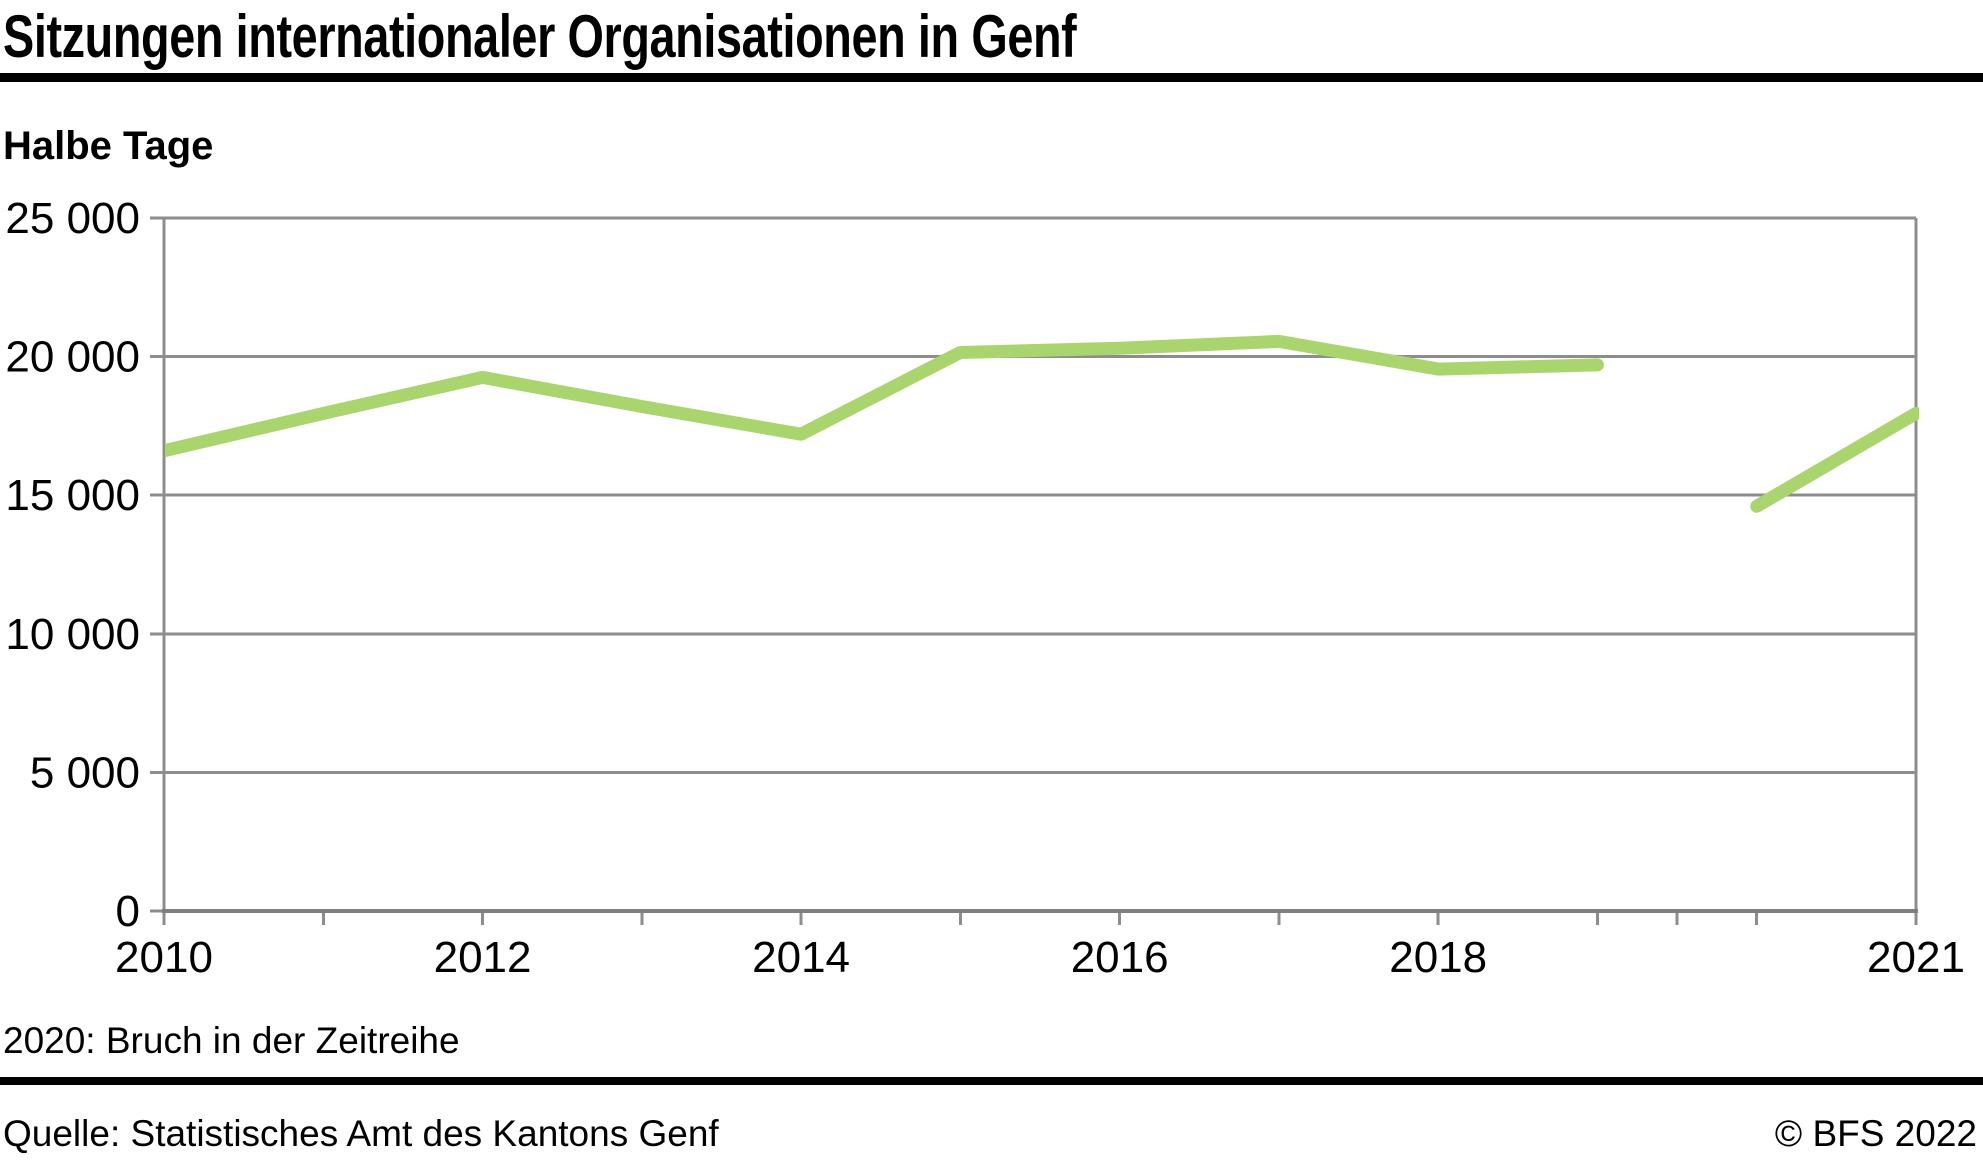 The height and width of the screenshot is (1161, 1983). Describe the element at coordinates (1916, 957) in the screenshot. I see `x-axis-tick-label: 2021` at that location.